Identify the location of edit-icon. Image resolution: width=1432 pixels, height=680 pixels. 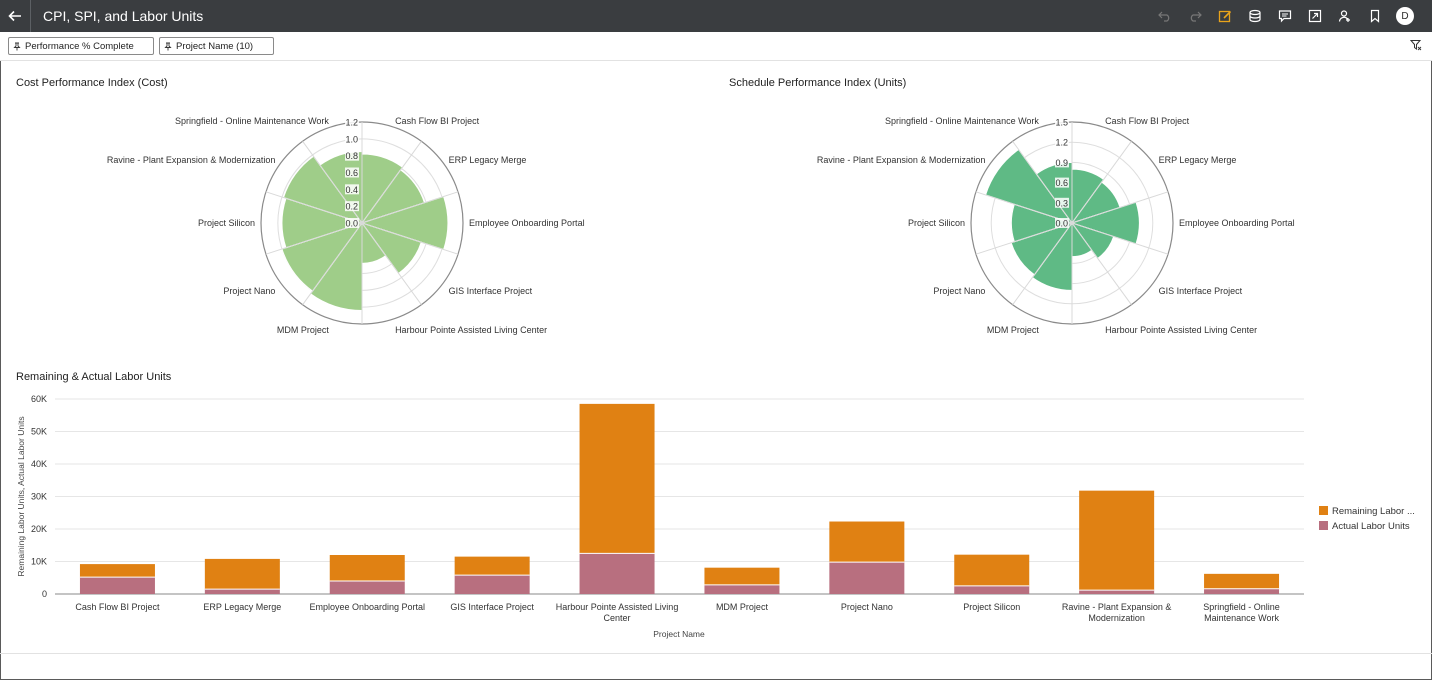
(1225, 16).